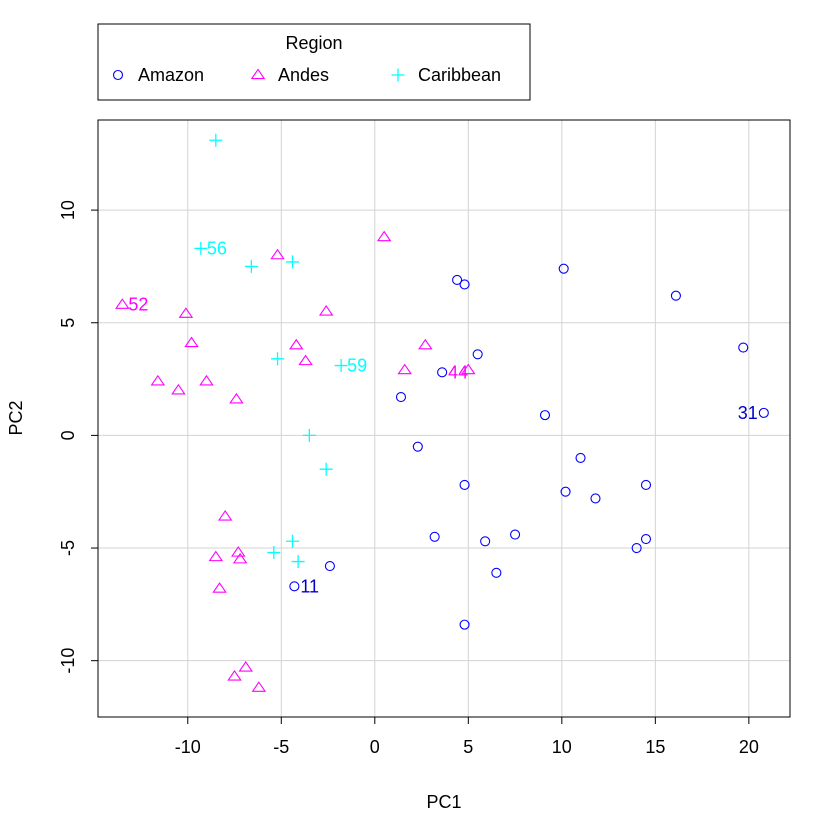 The width and height of the screenshot is (840, 840). What do you see at coordinates (459, 75) in the screenshot?
I see `legend-label-caribbean: Caribbean` at bounding box center [459, 75].